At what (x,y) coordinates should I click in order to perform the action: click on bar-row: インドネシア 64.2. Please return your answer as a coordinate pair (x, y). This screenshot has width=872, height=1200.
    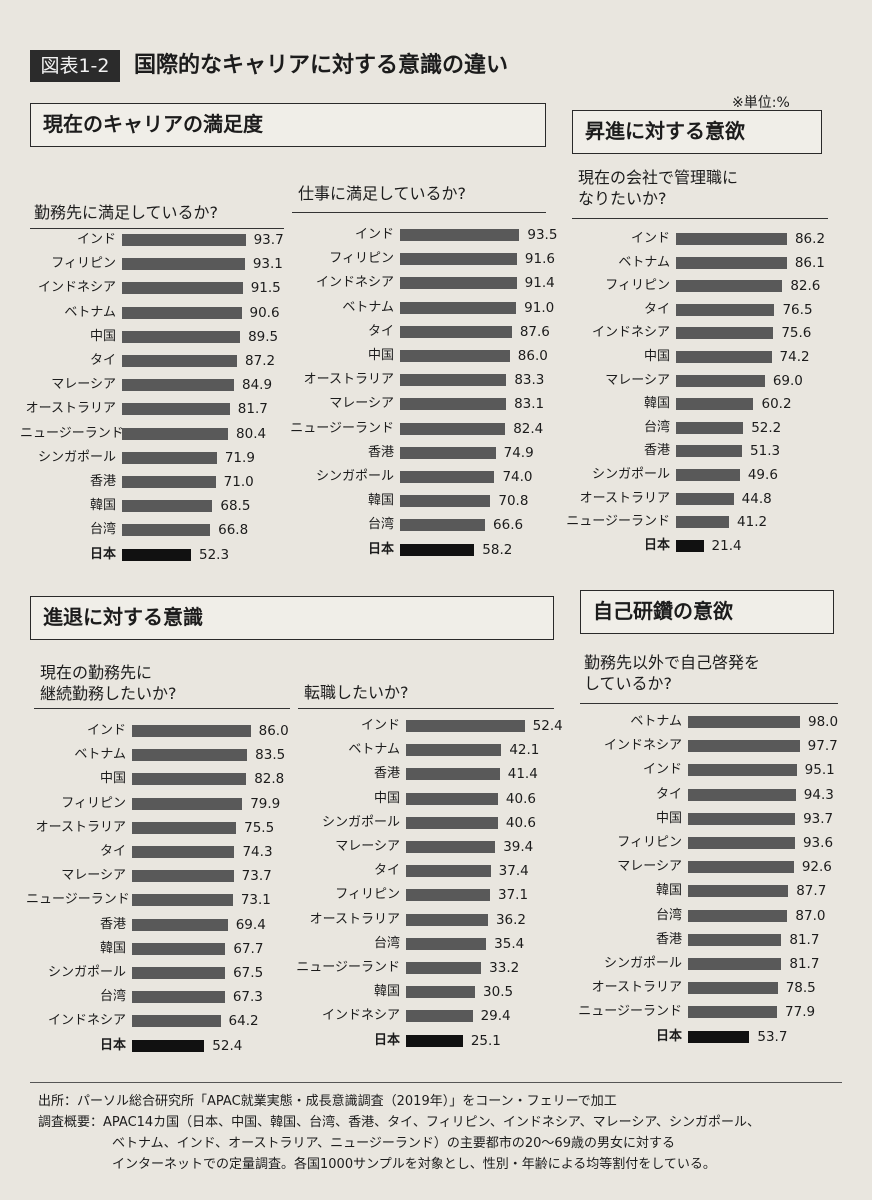
    Looking at the image, I should click on (157, 1021).